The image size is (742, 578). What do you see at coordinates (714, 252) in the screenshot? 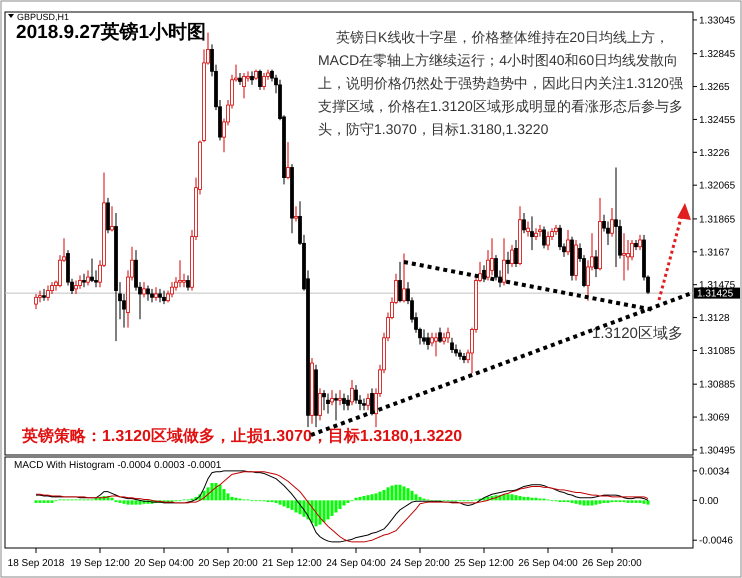
I see `ytick: 1.3167` at bounding box center [714, 252].